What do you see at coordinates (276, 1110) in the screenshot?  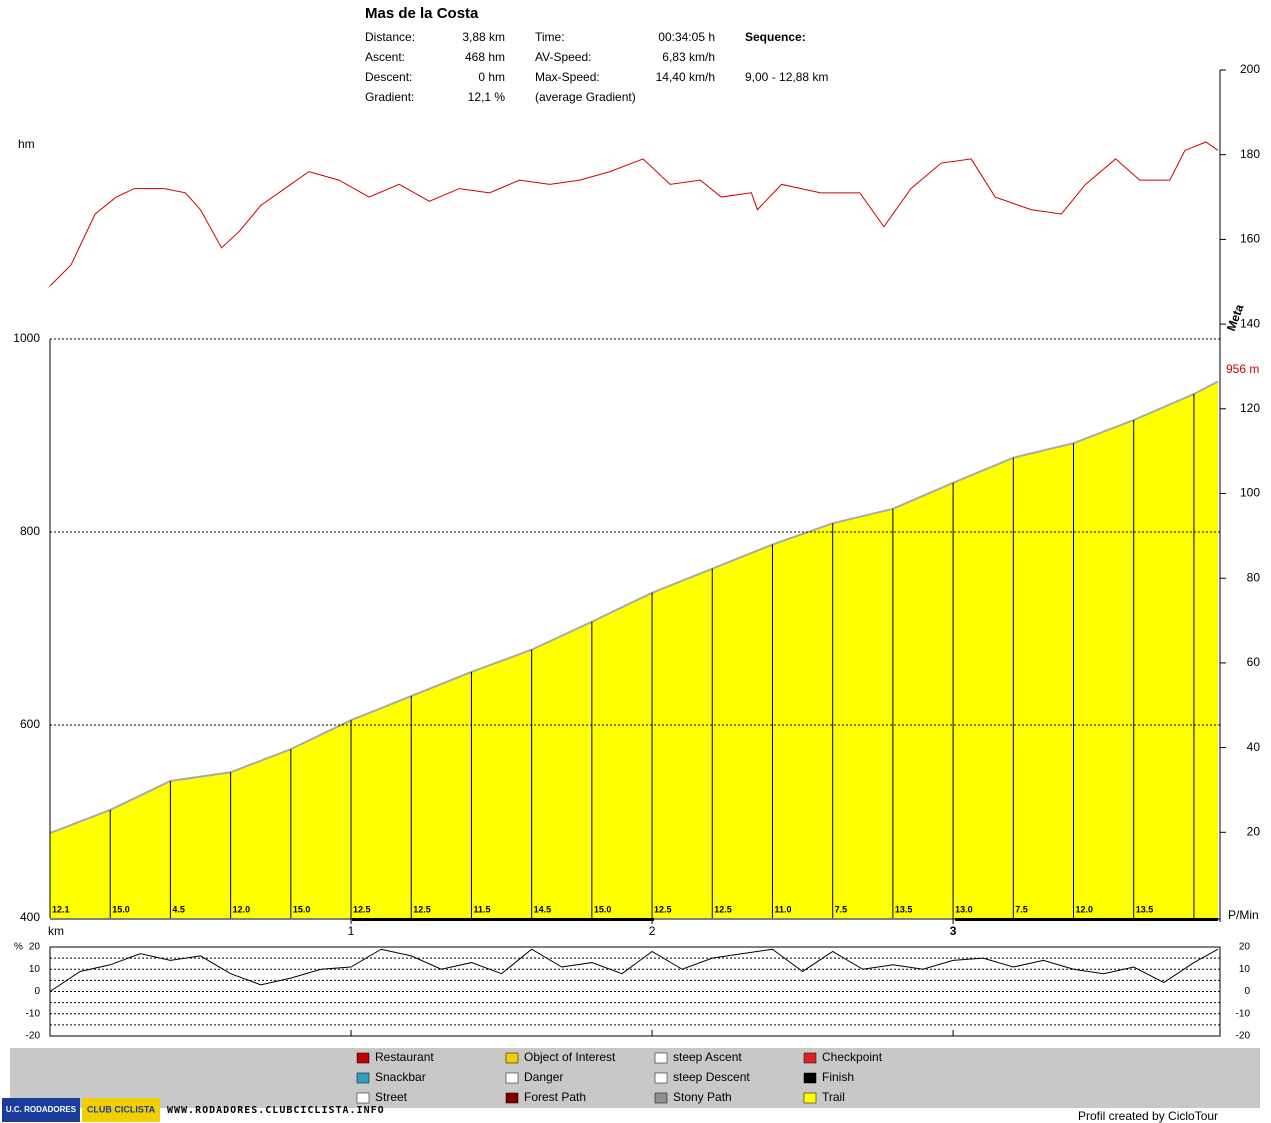 I see `url: WWW.RODADORES.CLUBCICLISTA.INFO` at bounding box center [276, 1110].